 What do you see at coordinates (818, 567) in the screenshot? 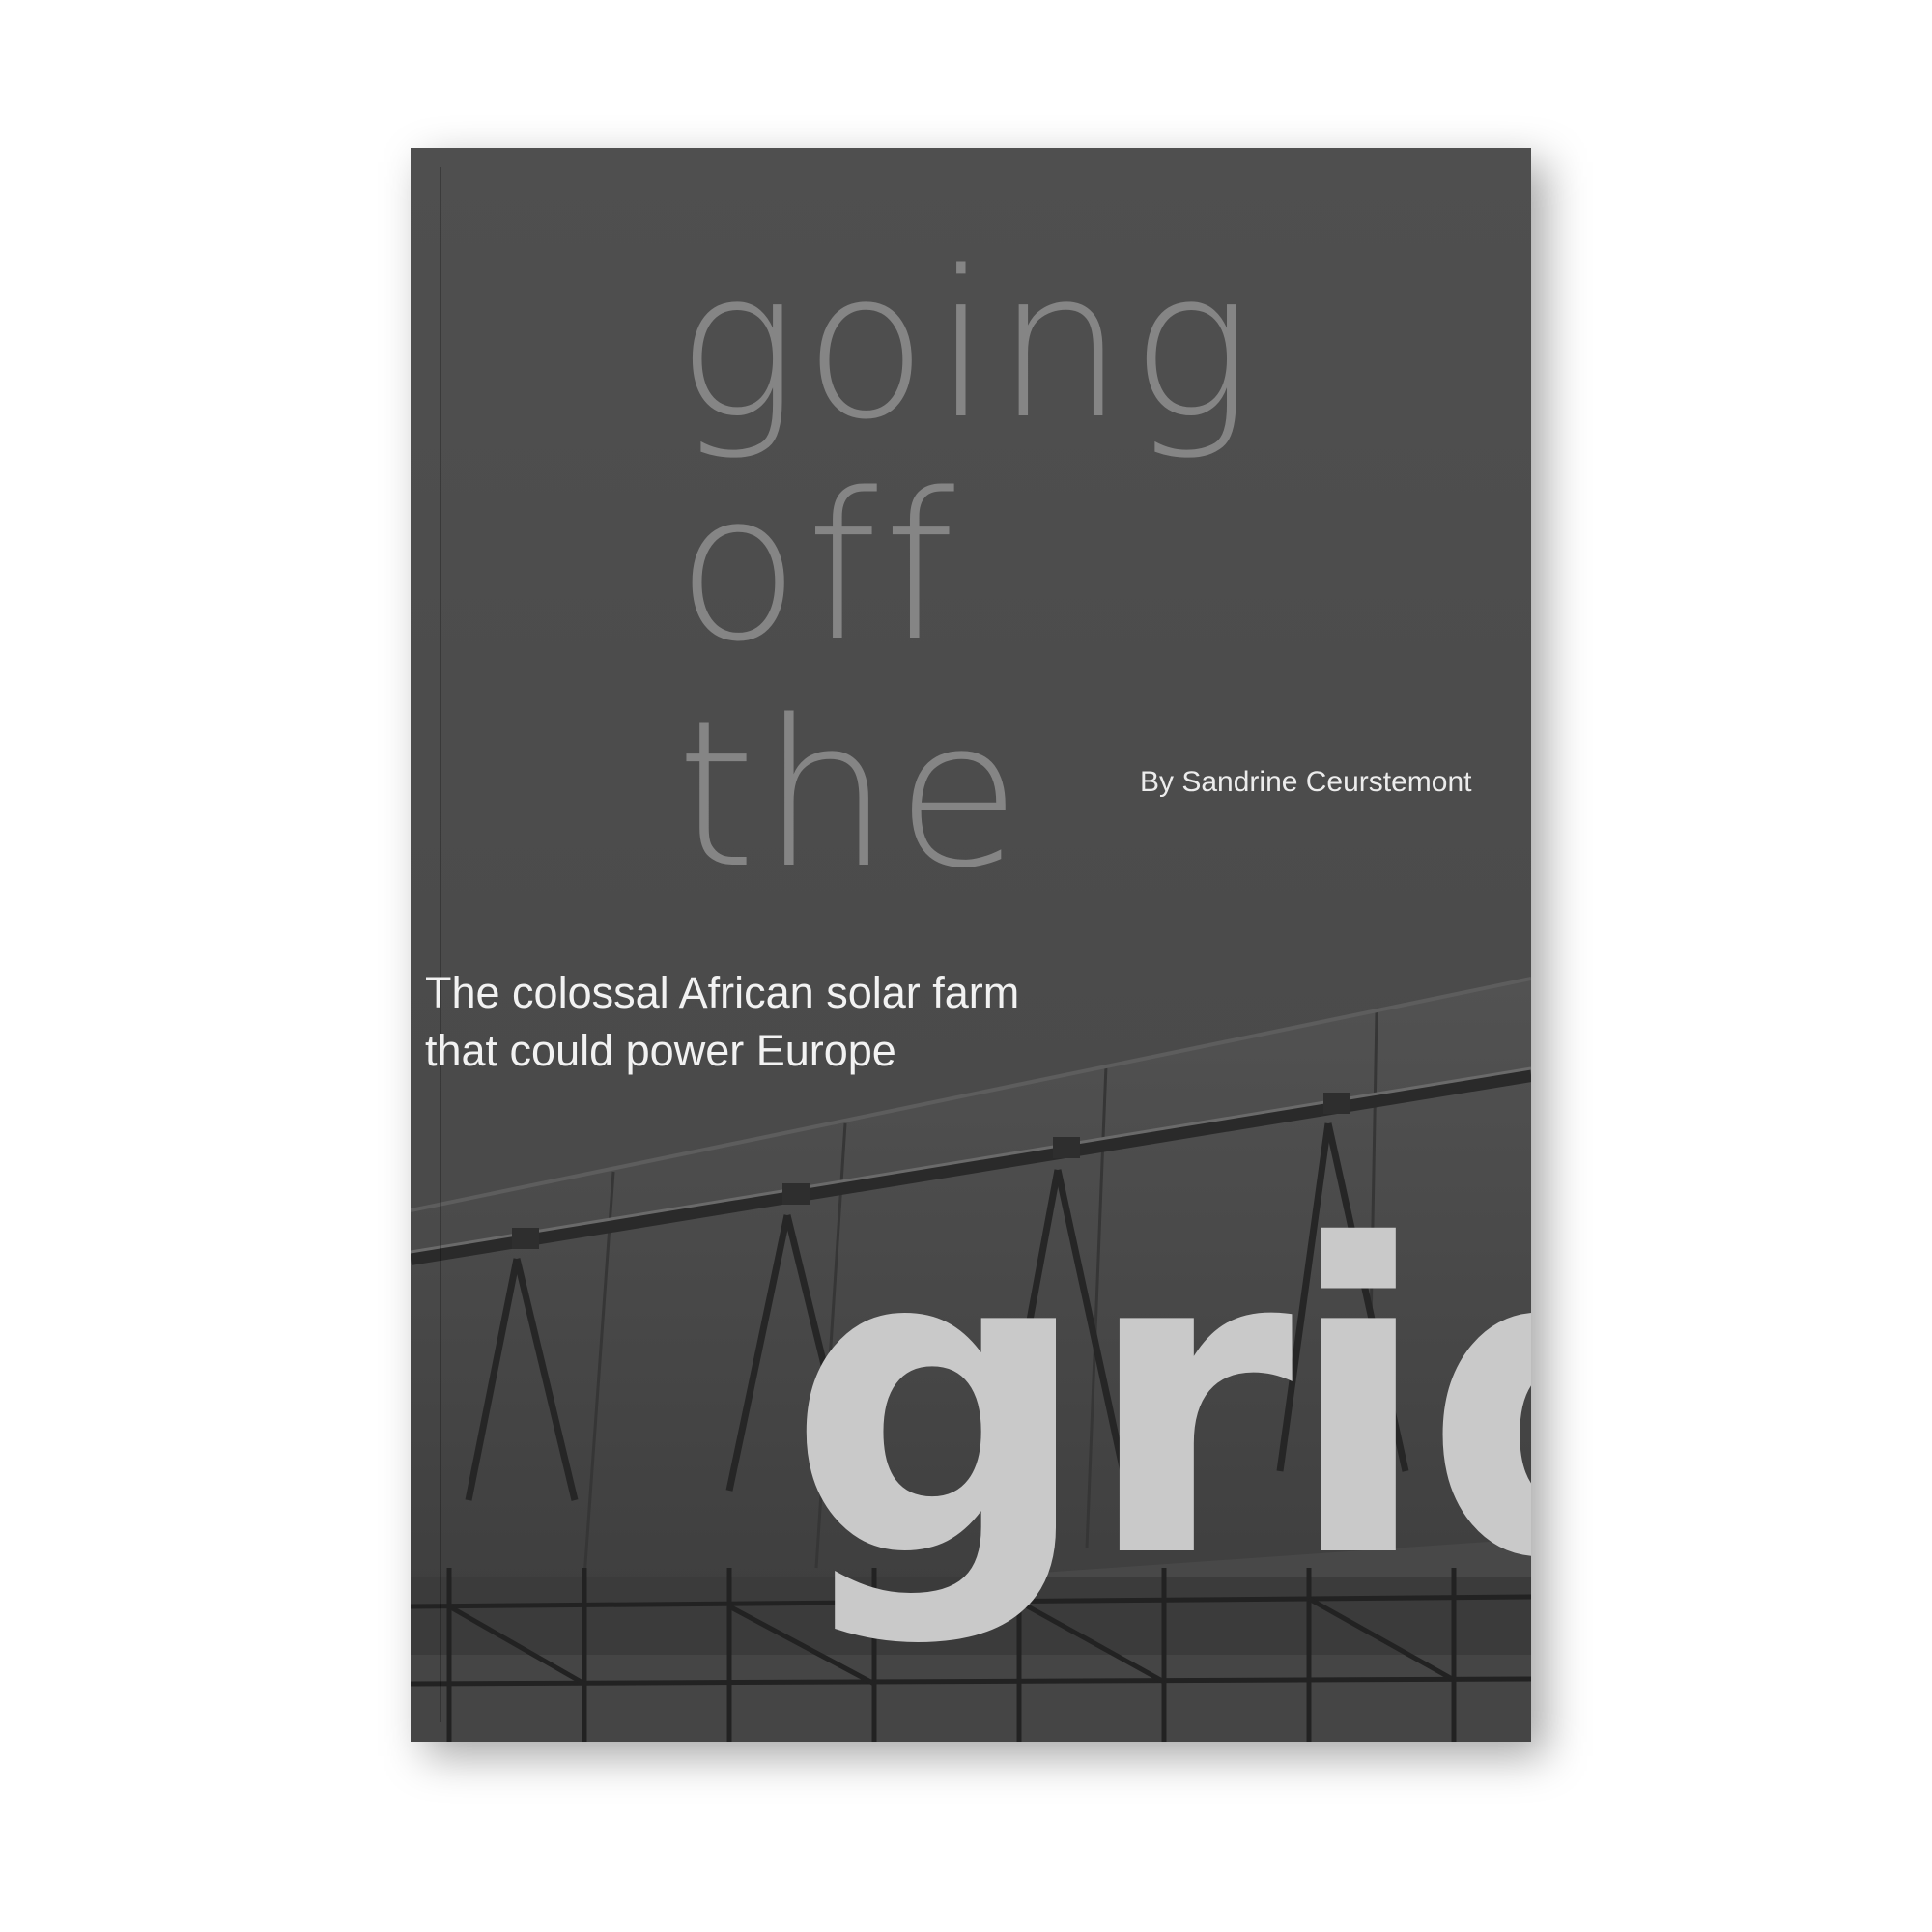
I see `title-line-off: off` at bounding box center [818, 567].